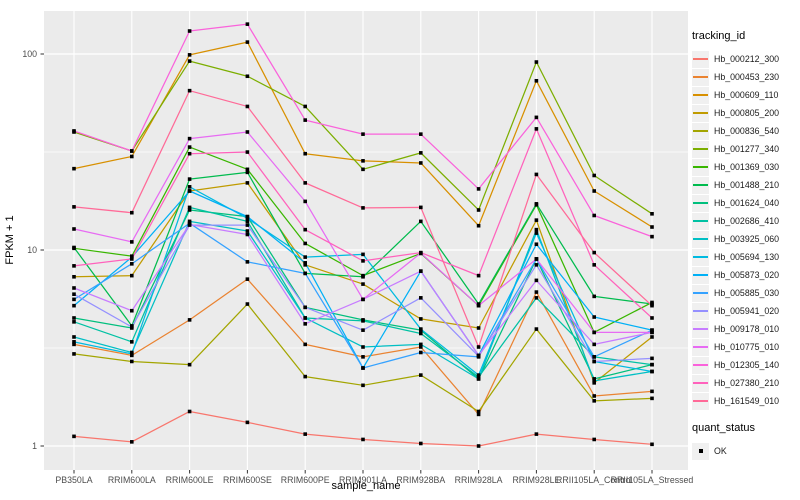 Image resolution: width=800 pixels, height=500 pixels. What do you see at coordinates (652, 480) in the screenshot?
I see `x-tick-label: RRII105LA_Stressed` at bounding box center [652, 480].